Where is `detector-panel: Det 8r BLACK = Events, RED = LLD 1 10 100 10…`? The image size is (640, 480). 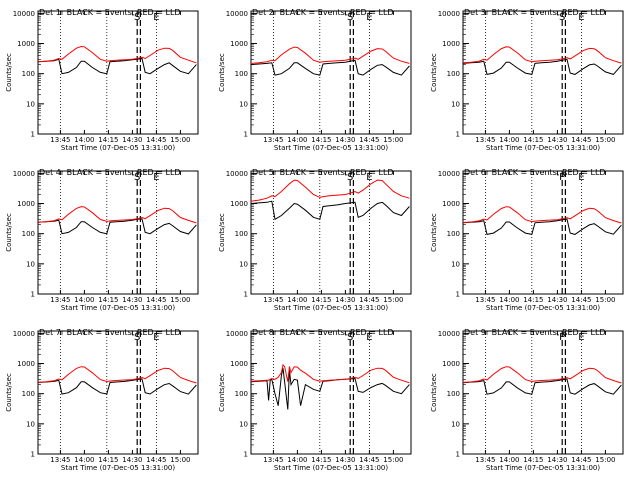
detector-panel: Det 8r BLACK = Events, RED = LLD 1 10 100 10… is located at coordinates (315, 400).